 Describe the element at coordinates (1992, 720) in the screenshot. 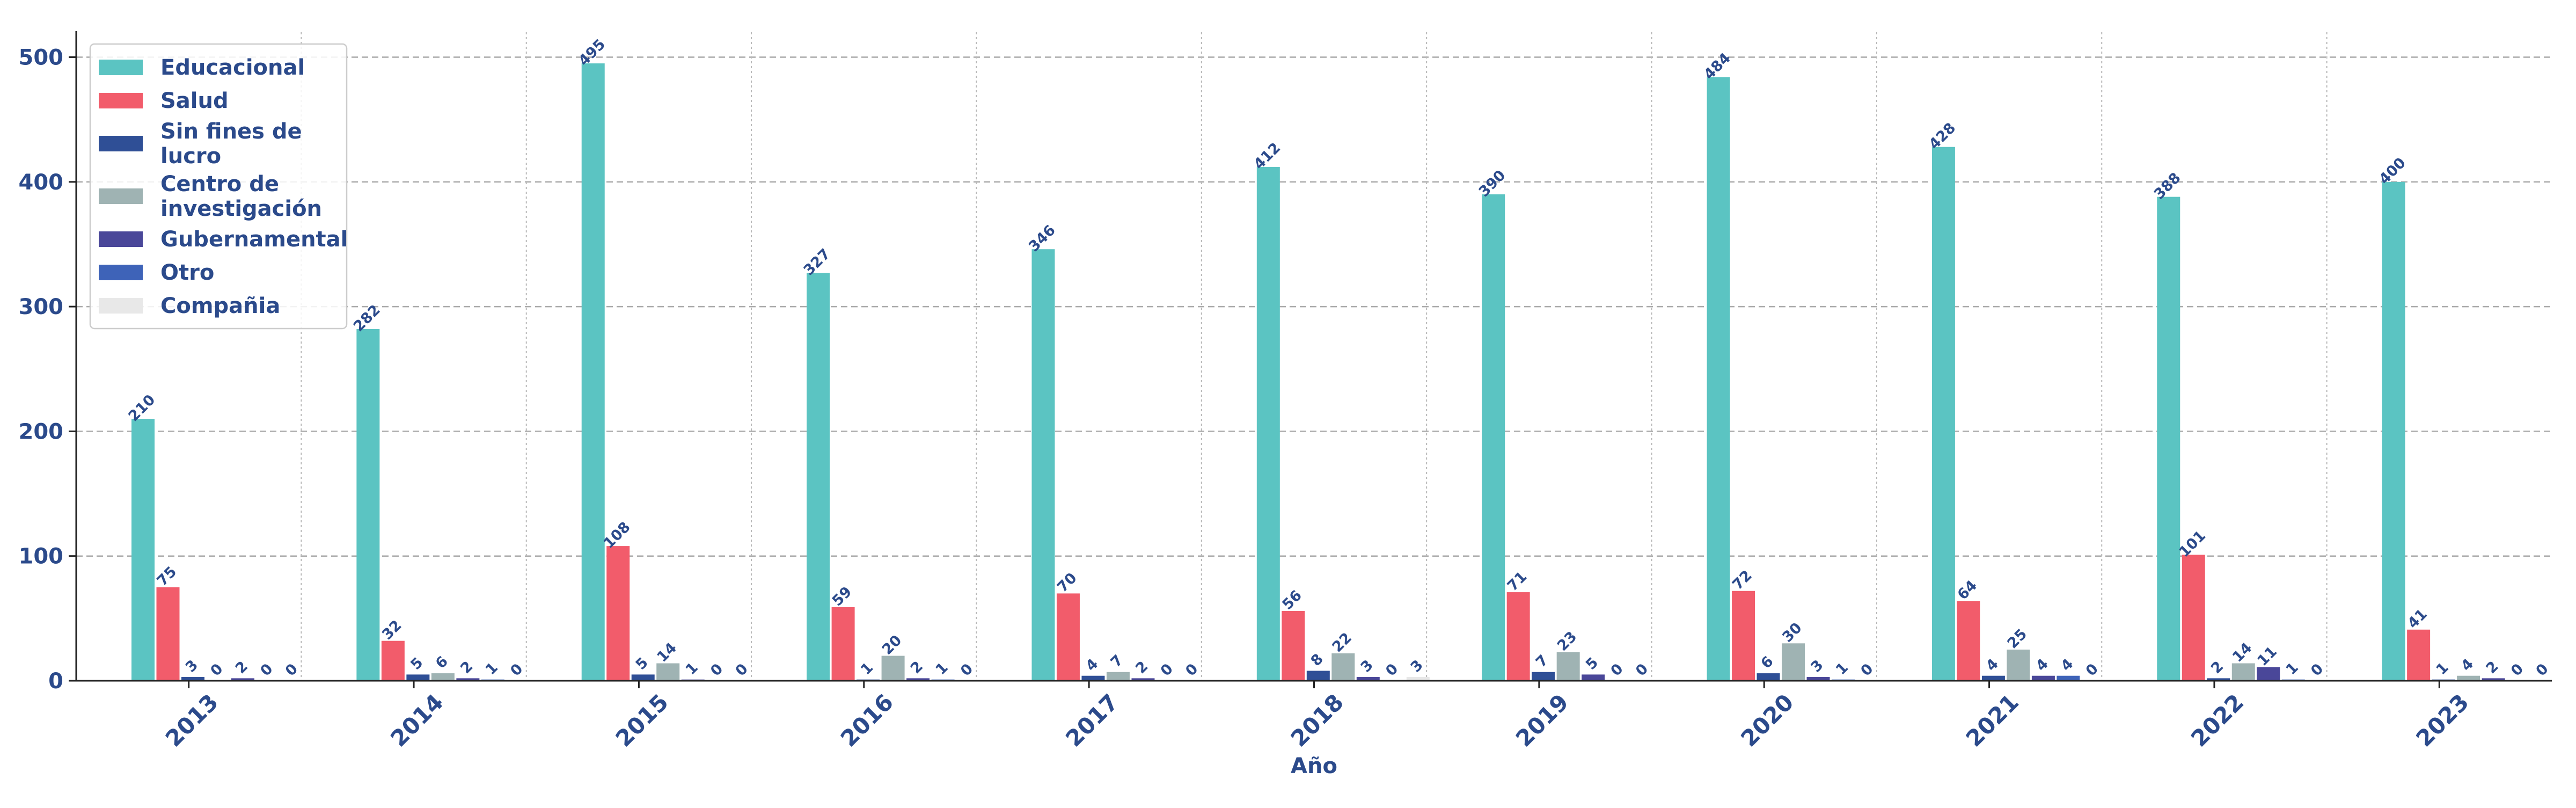

I see `x-tick-label: 2021` at that location.